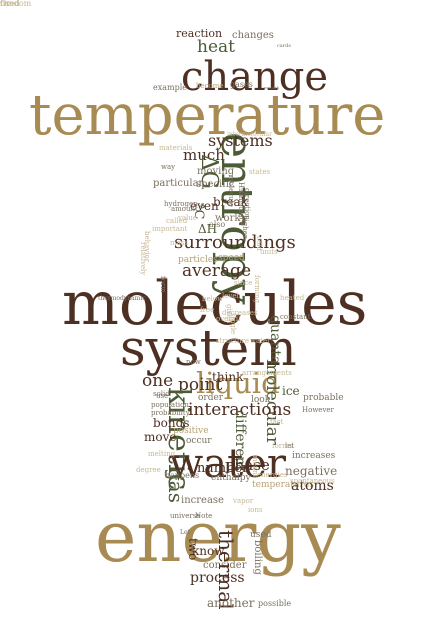 Image resolution: width=440 pixels, height=634 pixels. Describe the element at coordinates (235, 242) in the screenshot. I see `word-surroundings: surroundings` at that location.